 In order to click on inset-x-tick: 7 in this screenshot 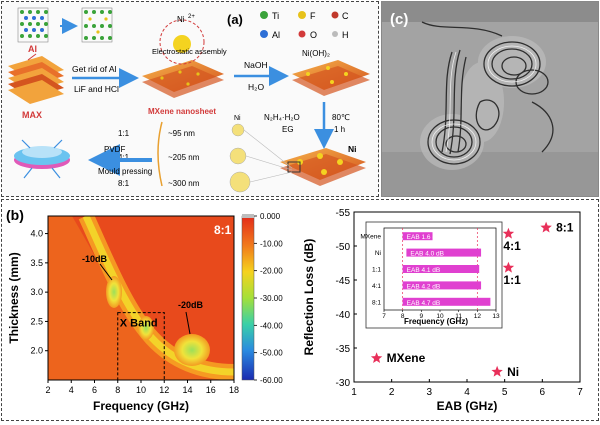, I will do `click(384, 316)`.